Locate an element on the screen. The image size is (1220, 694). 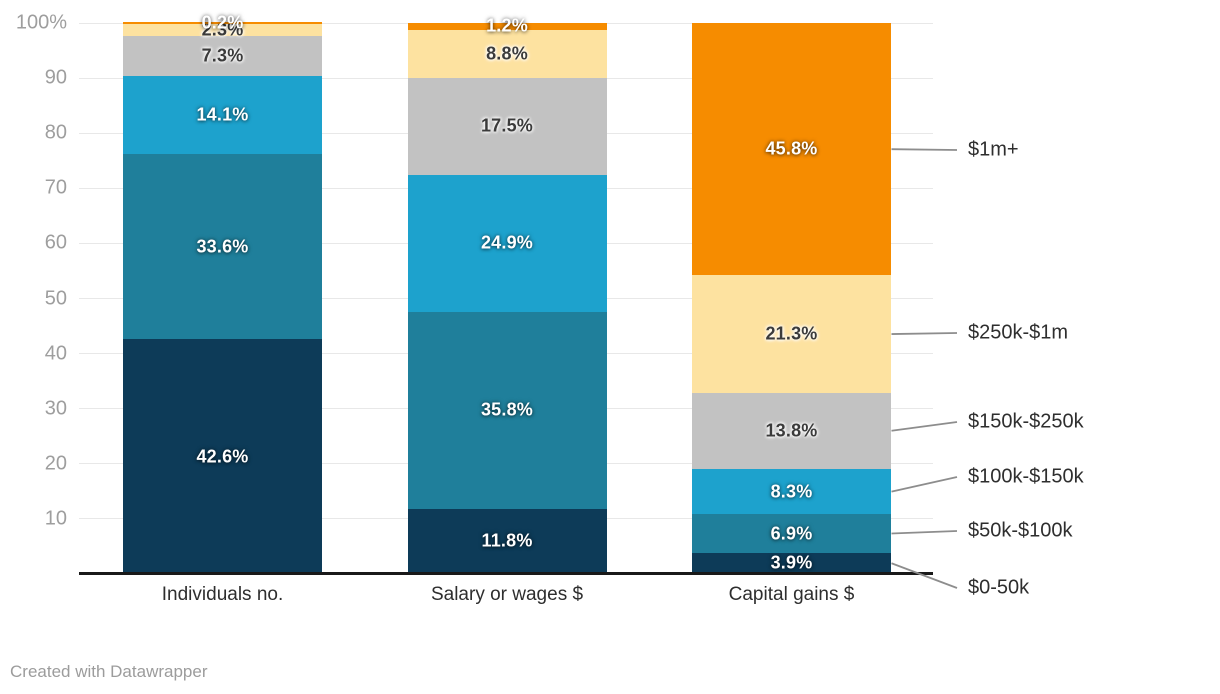
y-tick-label: 70 is located at coordinates (55, 187).